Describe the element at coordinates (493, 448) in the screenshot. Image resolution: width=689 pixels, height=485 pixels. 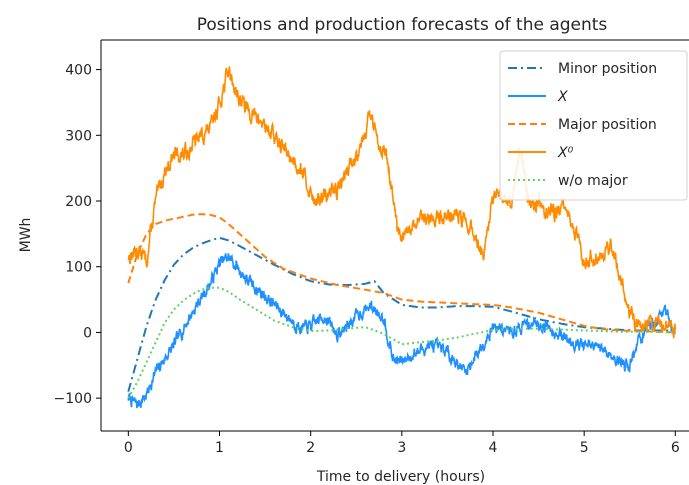
I see `x-tick-label: 4` at that location.